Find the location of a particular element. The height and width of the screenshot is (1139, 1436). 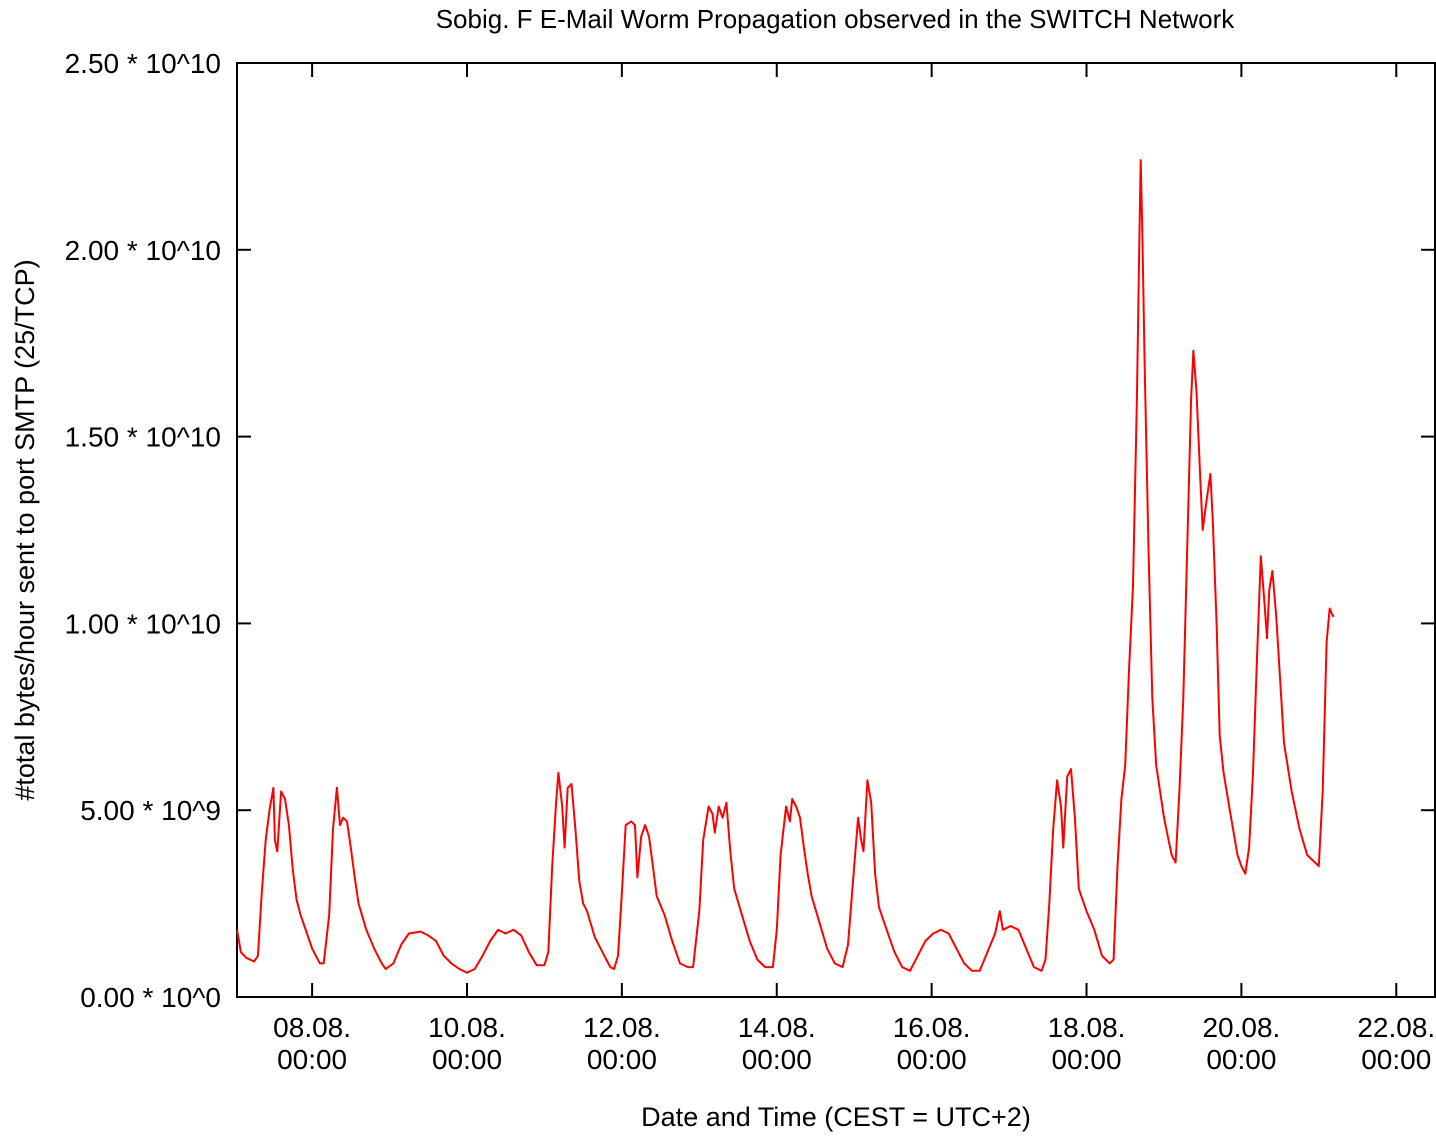

x-axis-label: Date and Time (CEST = UTC+2) is located at coordinates (836, 1117).